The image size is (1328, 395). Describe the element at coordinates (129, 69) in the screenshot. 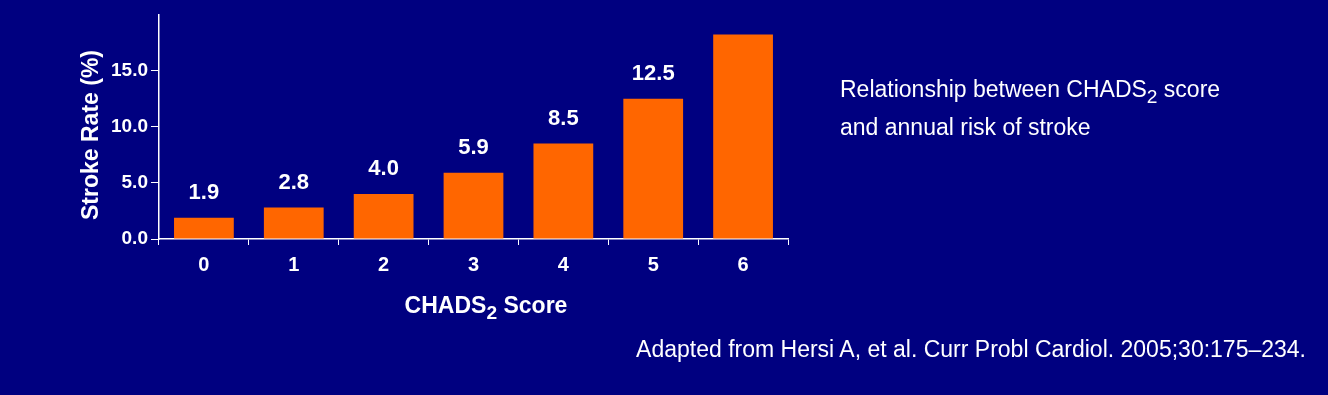

I see `y-tick-label: 15.0` at that location.